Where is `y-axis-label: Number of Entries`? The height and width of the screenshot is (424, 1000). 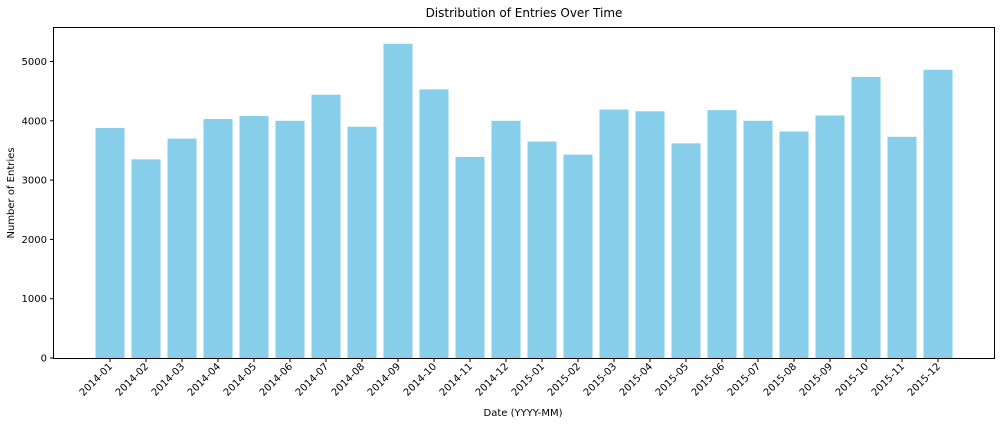 y-axis-label: Number of Entries is located at coordinates (11, 193).